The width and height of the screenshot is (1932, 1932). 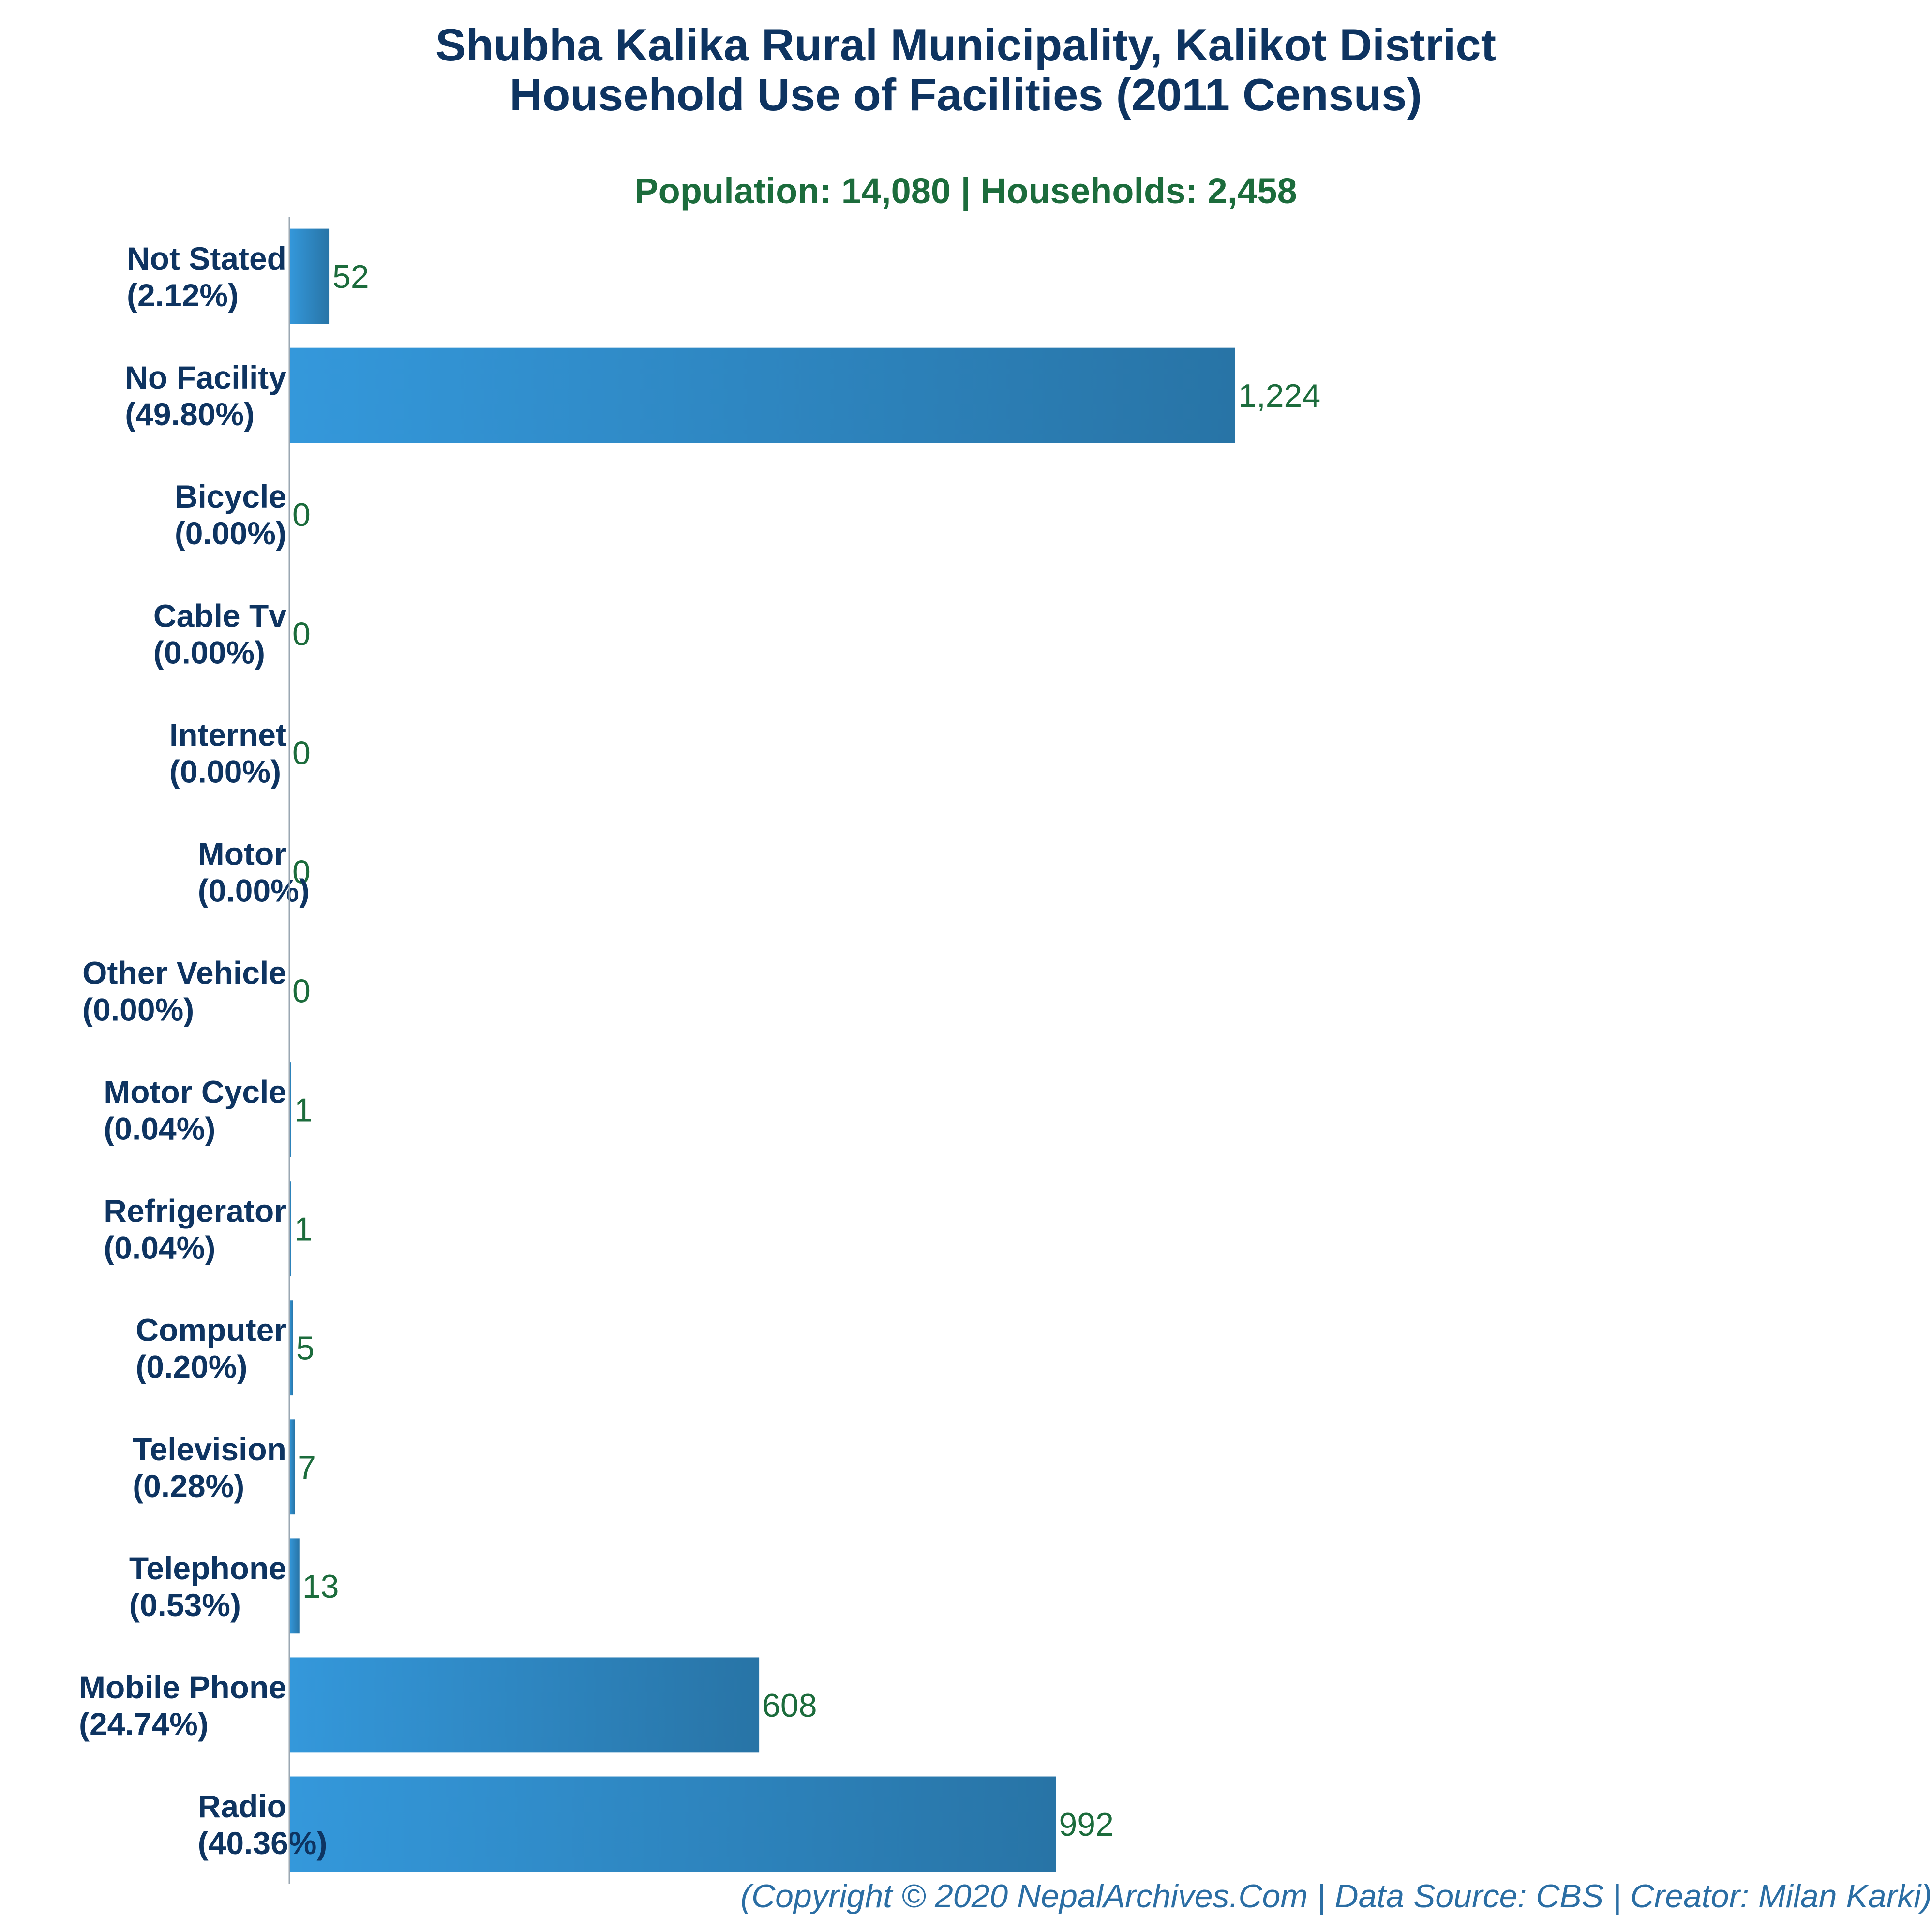 I want to click on category-percent-label: (0.20%), so click(x=191, y=1367).